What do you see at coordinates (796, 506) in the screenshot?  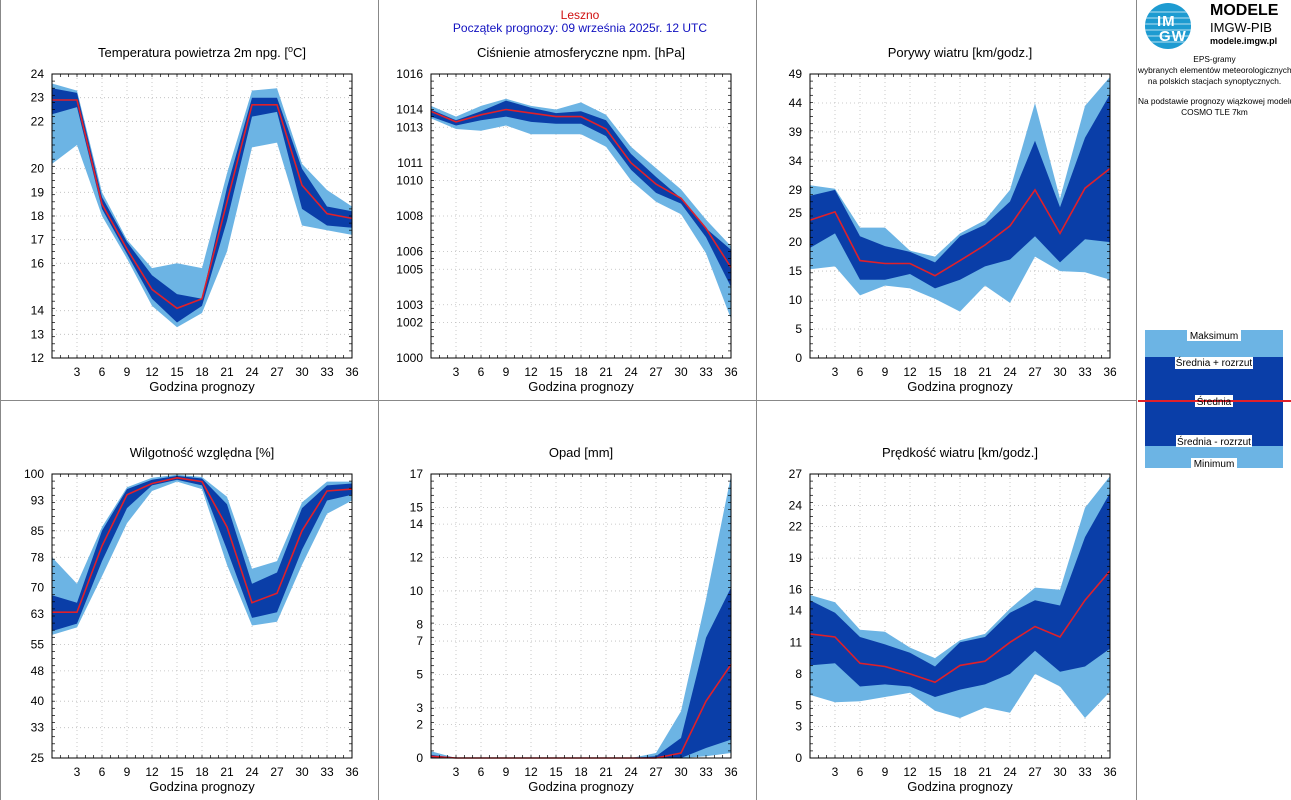 I see `y-tick-label: 24` at bounding box center [796, 506].